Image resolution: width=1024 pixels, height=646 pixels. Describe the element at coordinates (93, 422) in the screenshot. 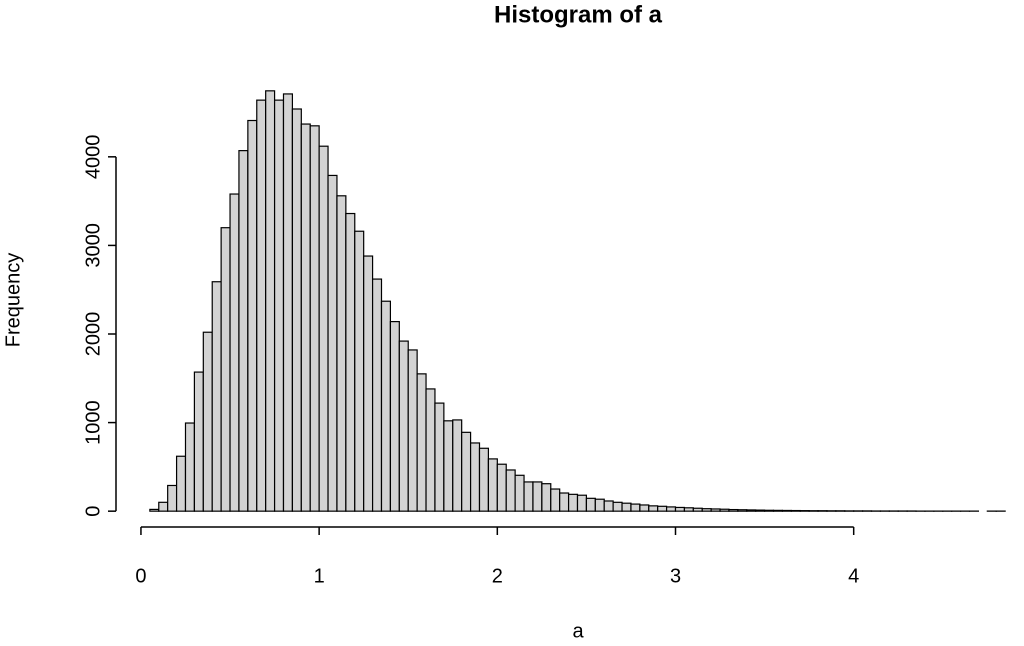

I see `y-tick-label: 1000` at that location.